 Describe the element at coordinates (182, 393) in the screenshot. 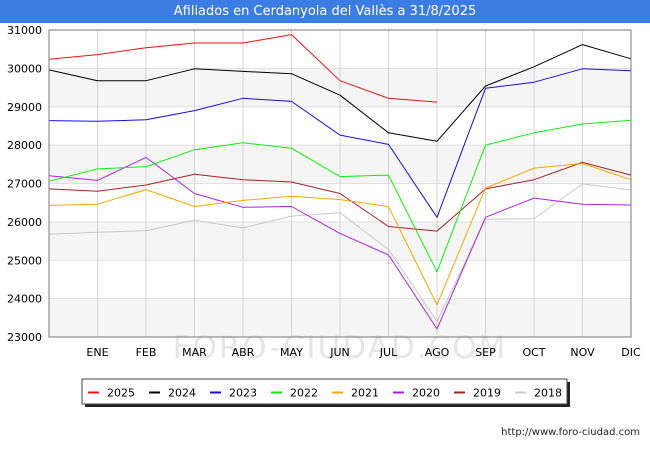

I see `legend-label-2024: 2024` at that location.